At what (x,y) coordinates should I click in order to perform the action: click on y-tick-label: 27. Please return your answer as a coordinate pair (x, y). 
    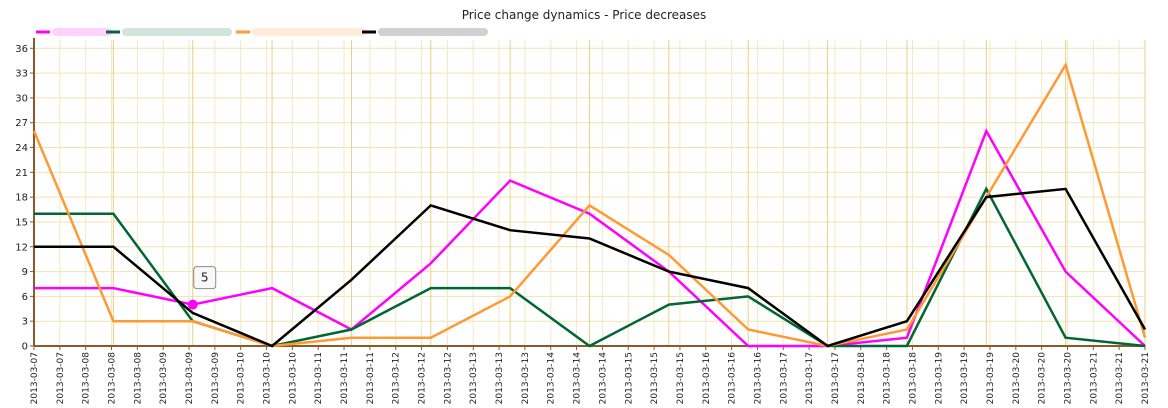
    Looking at the image, I should click on (21, 123).